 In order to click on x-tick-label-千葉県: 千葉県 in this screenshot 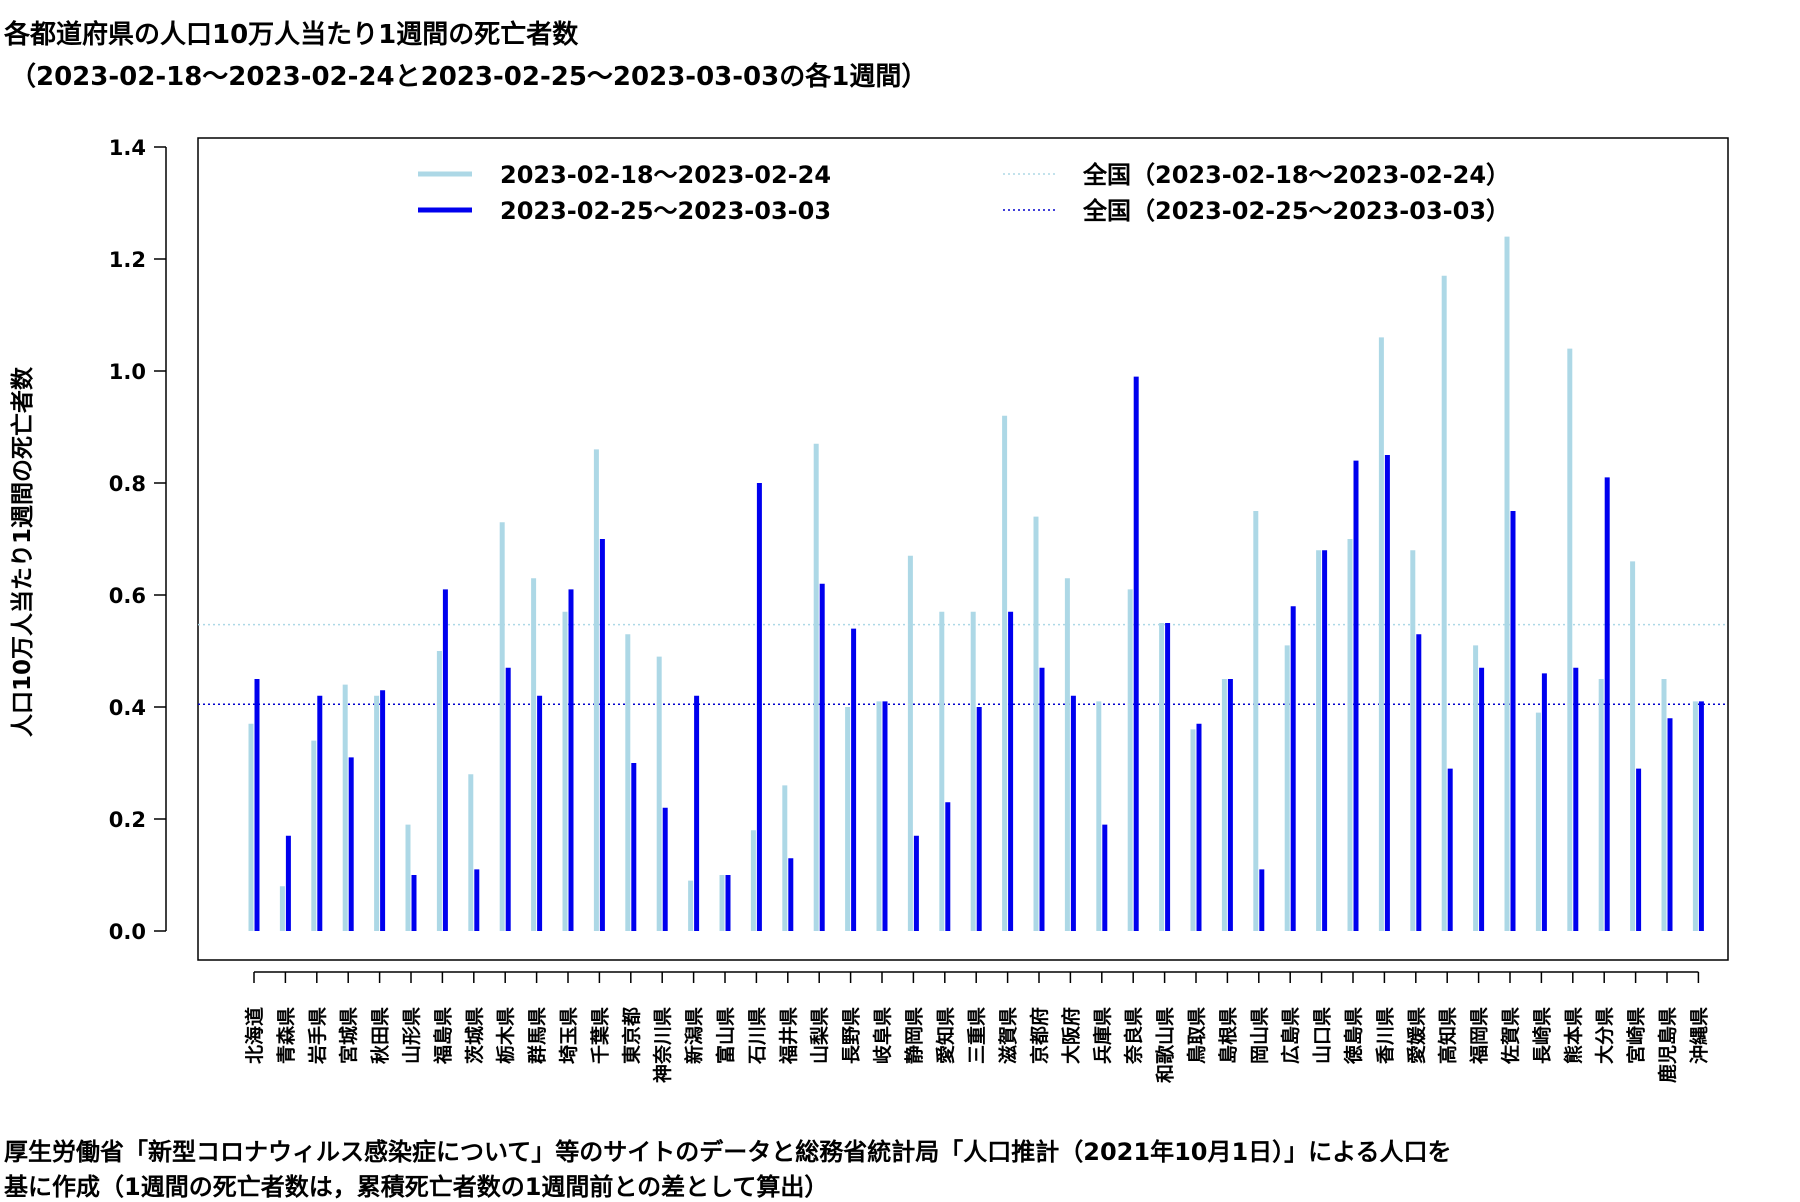, I will do `click(600, 1035)`.